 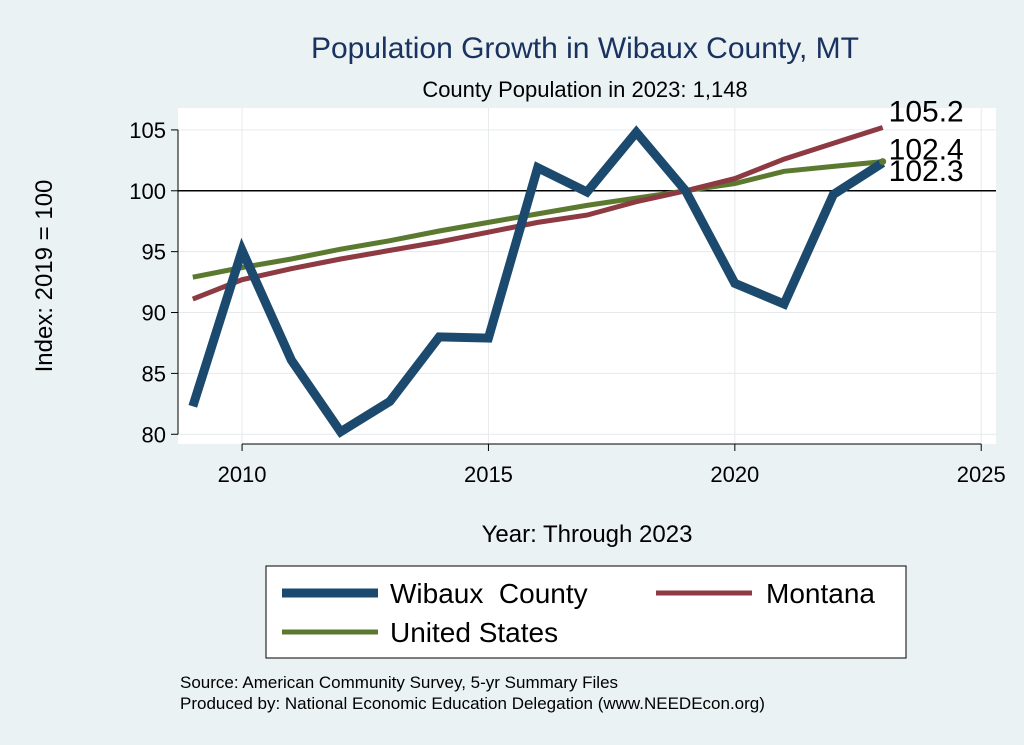 What do you see at coordinates (883, 162) in the screenshot?
I see `series-end-marker-united-states` at bounding box center [883, 162].